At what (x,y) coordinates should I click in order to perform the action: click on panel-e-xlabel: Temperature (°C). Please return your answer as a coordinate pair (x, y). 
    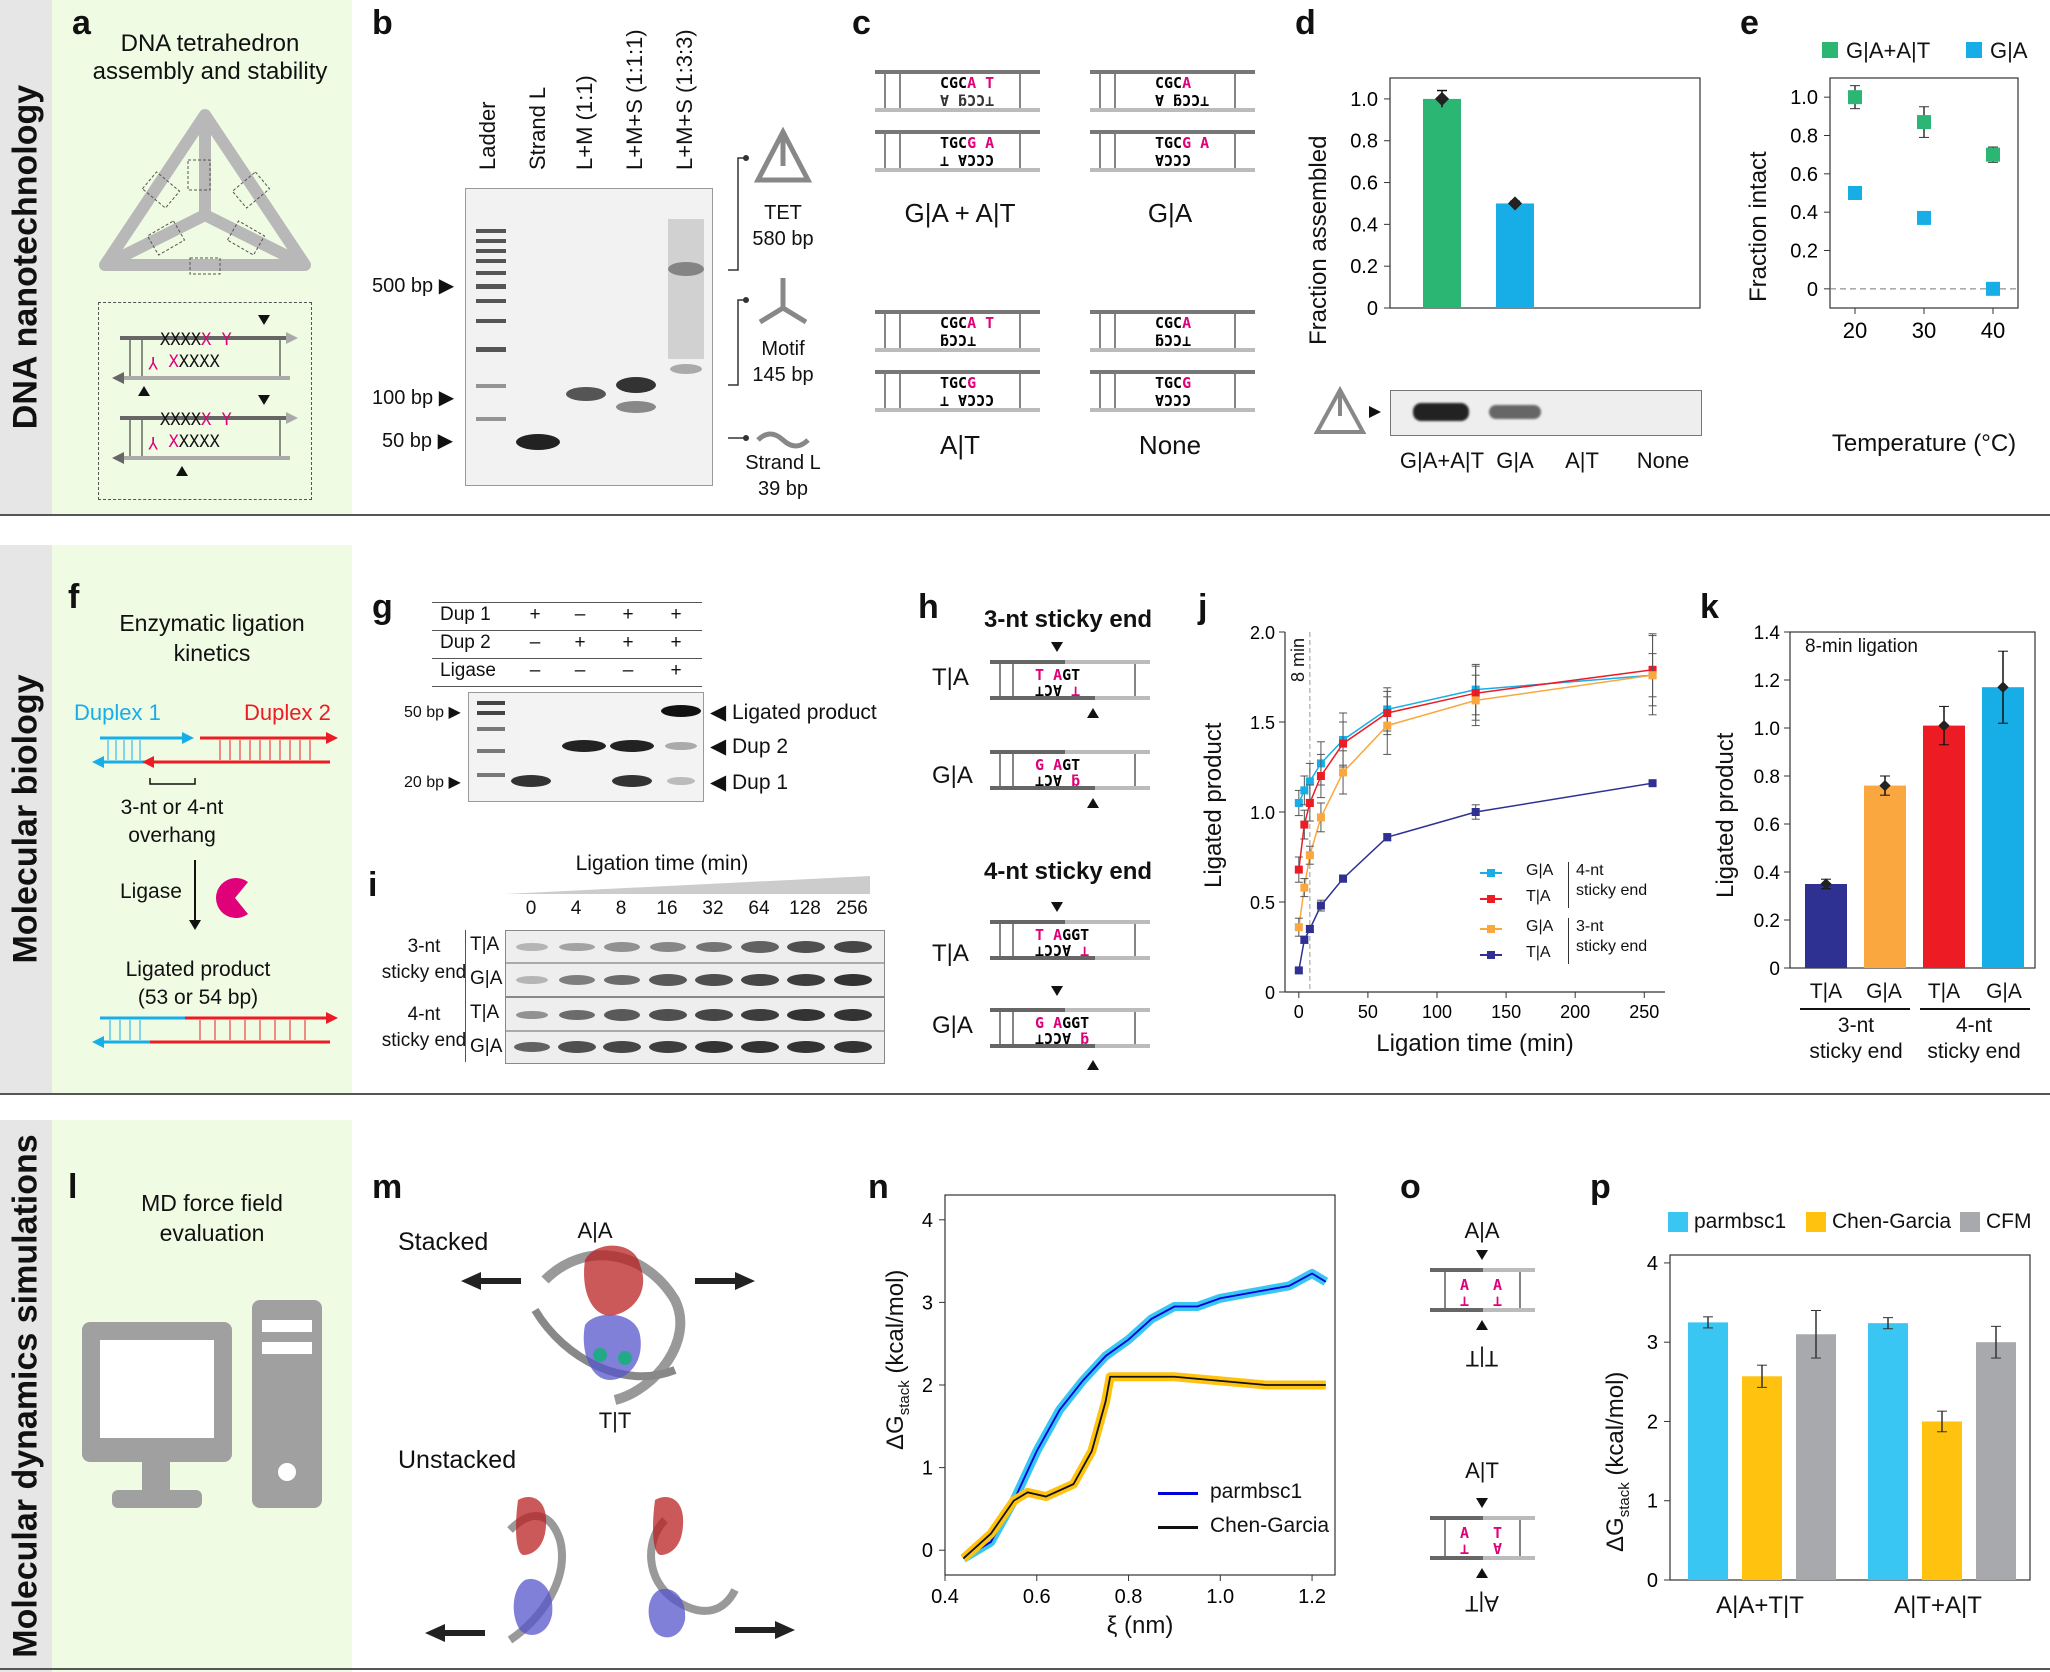
    Looking at the image, I should click on (1924, 443).